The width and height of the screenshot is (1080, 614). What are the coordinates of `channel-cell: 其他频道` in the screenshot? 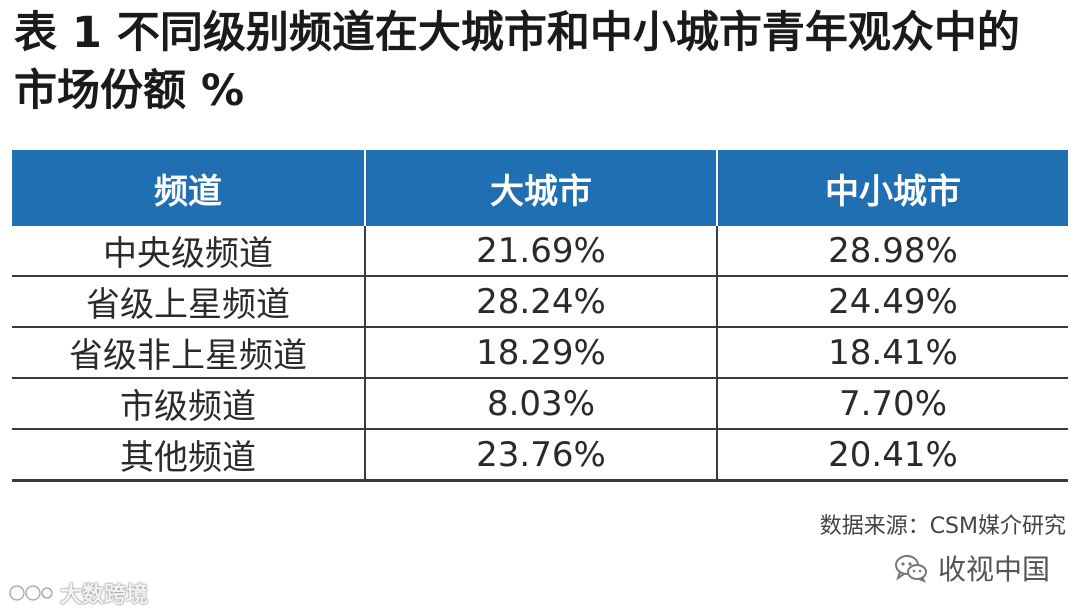 It's located at (188, 455).